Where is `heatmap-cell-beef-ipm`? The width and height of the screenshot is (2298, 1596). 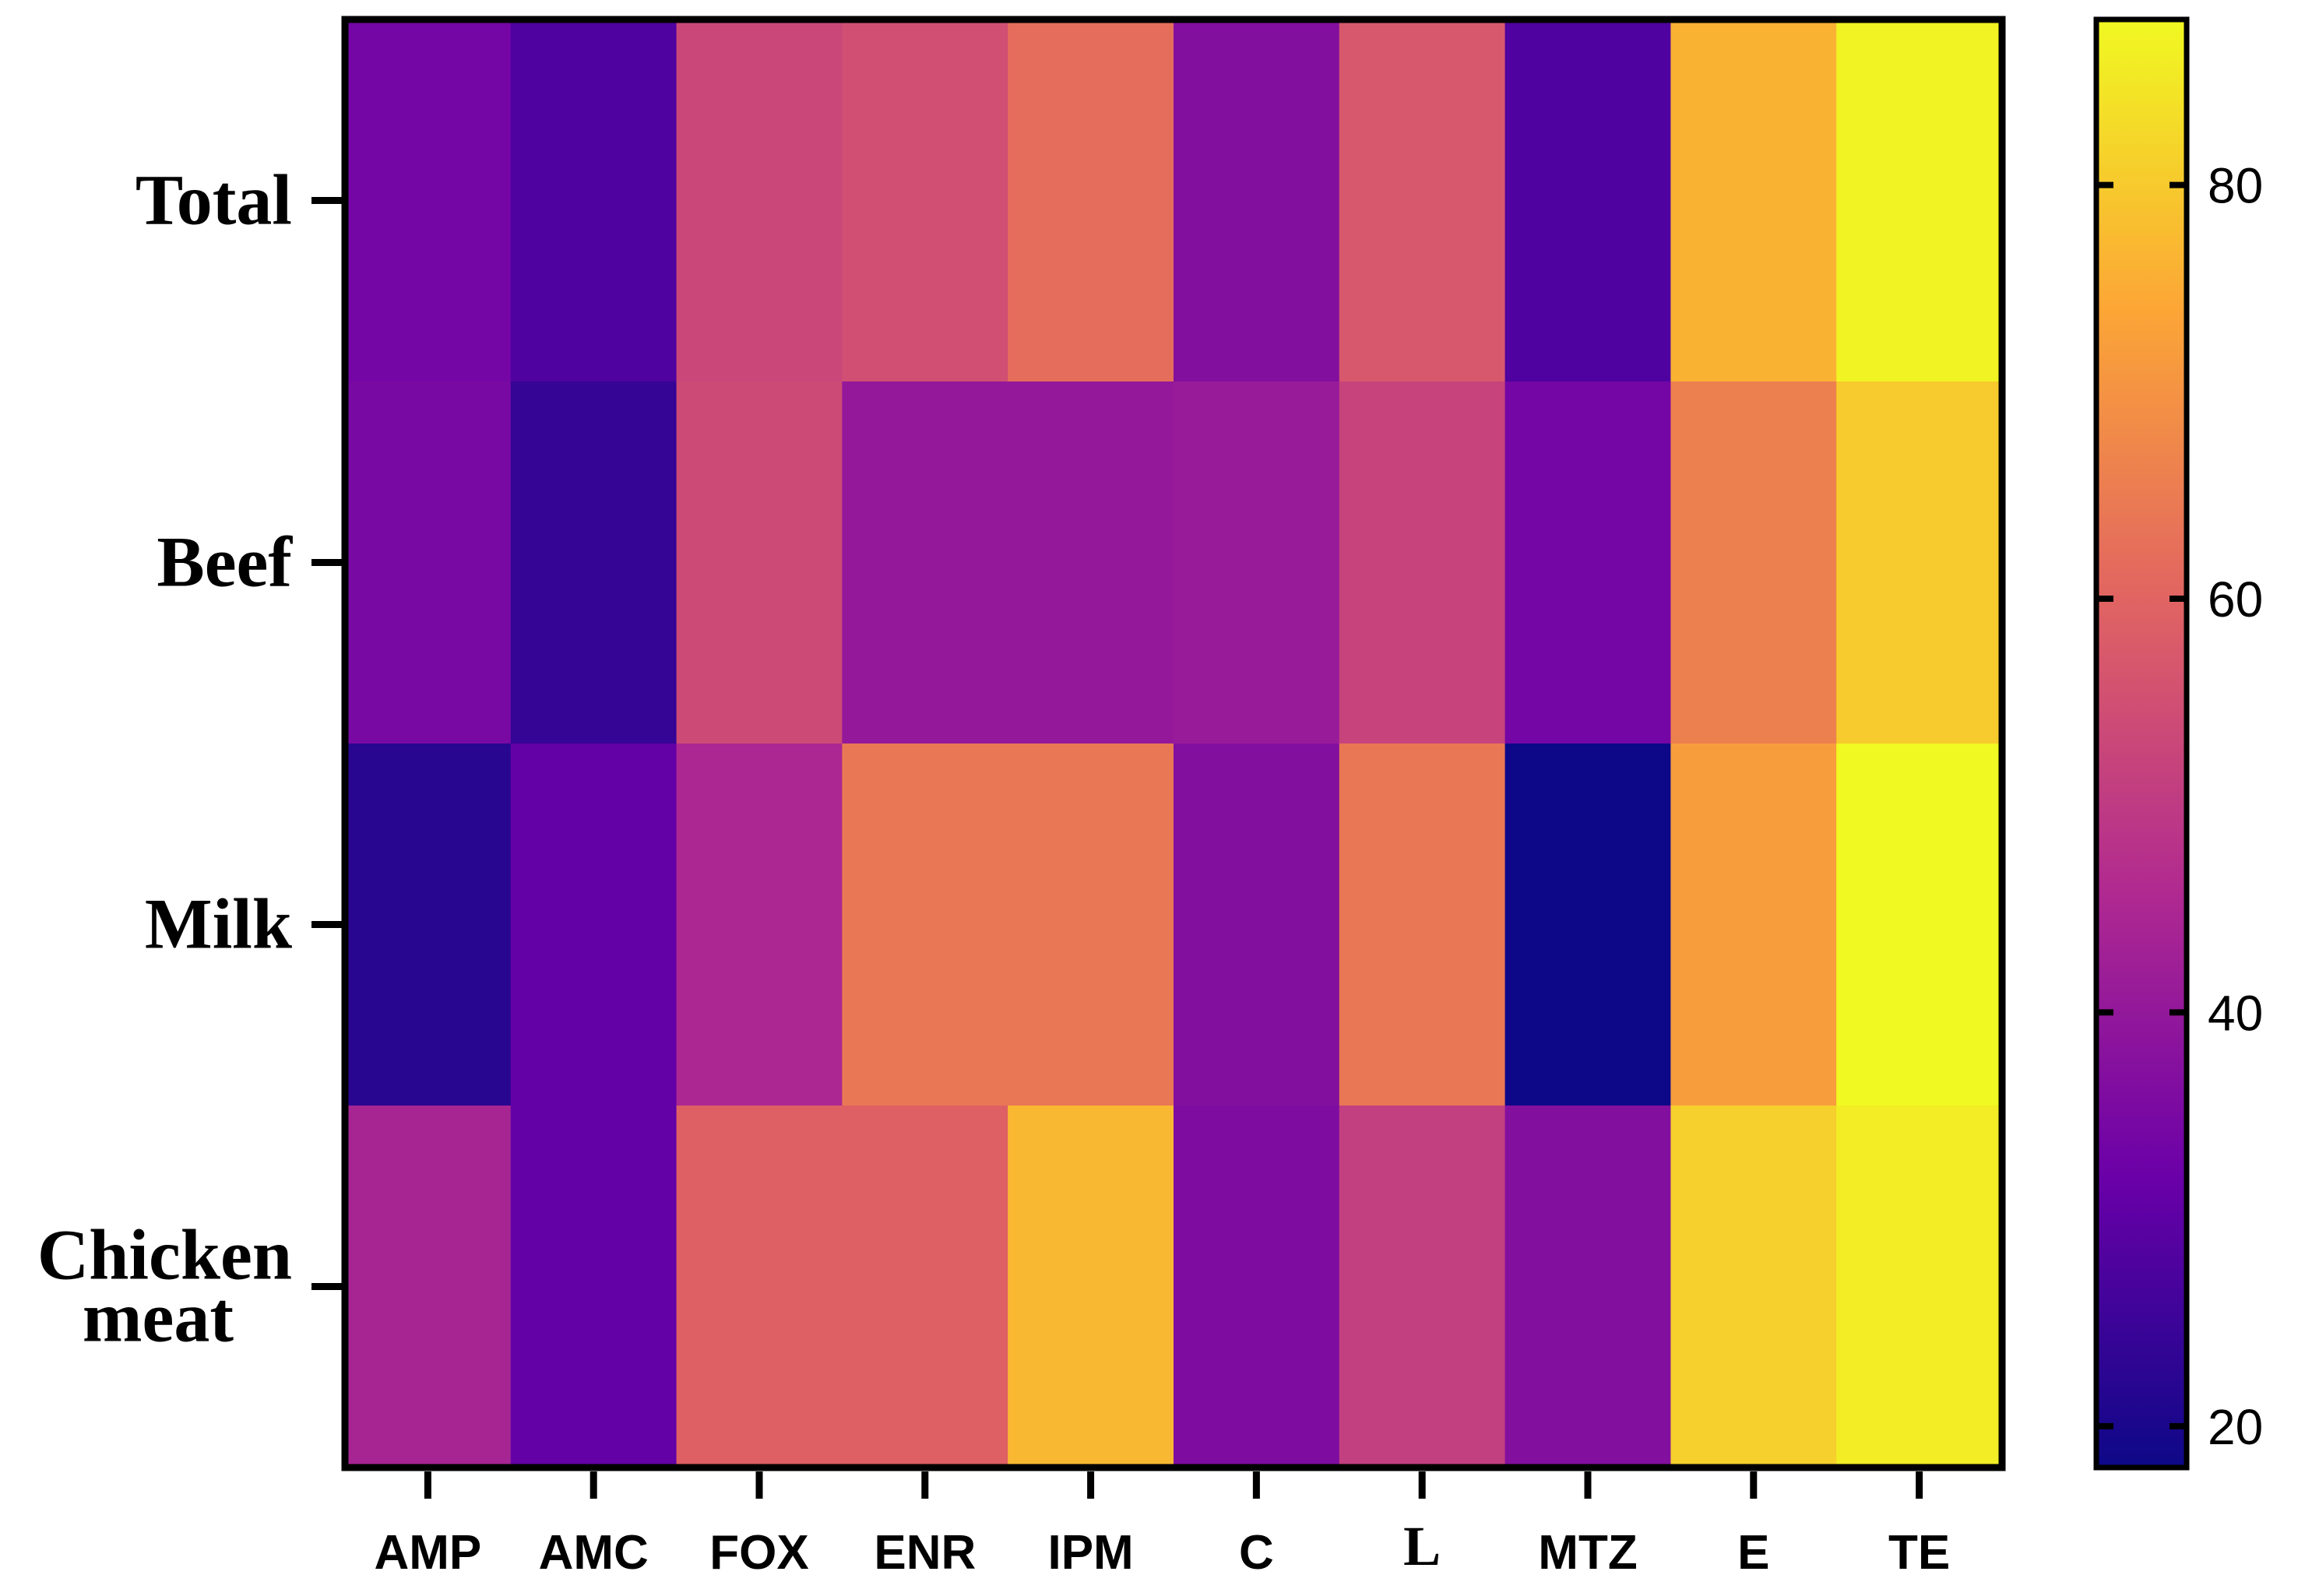
heatmap-cell-beef-ipm is located at coordinates (1091, 562).